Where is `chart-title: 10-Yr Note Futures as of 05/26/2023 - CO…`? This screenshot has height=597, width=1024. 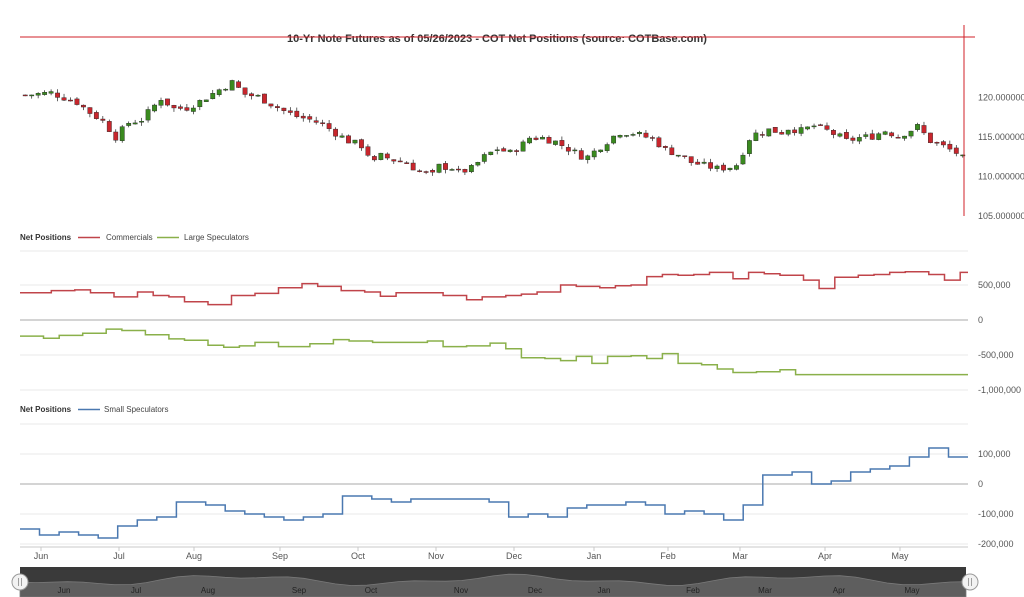 chart-title: 10-Yr Note Futures as of 05/26/2023 - CO… is located at coordinates (497, 39).